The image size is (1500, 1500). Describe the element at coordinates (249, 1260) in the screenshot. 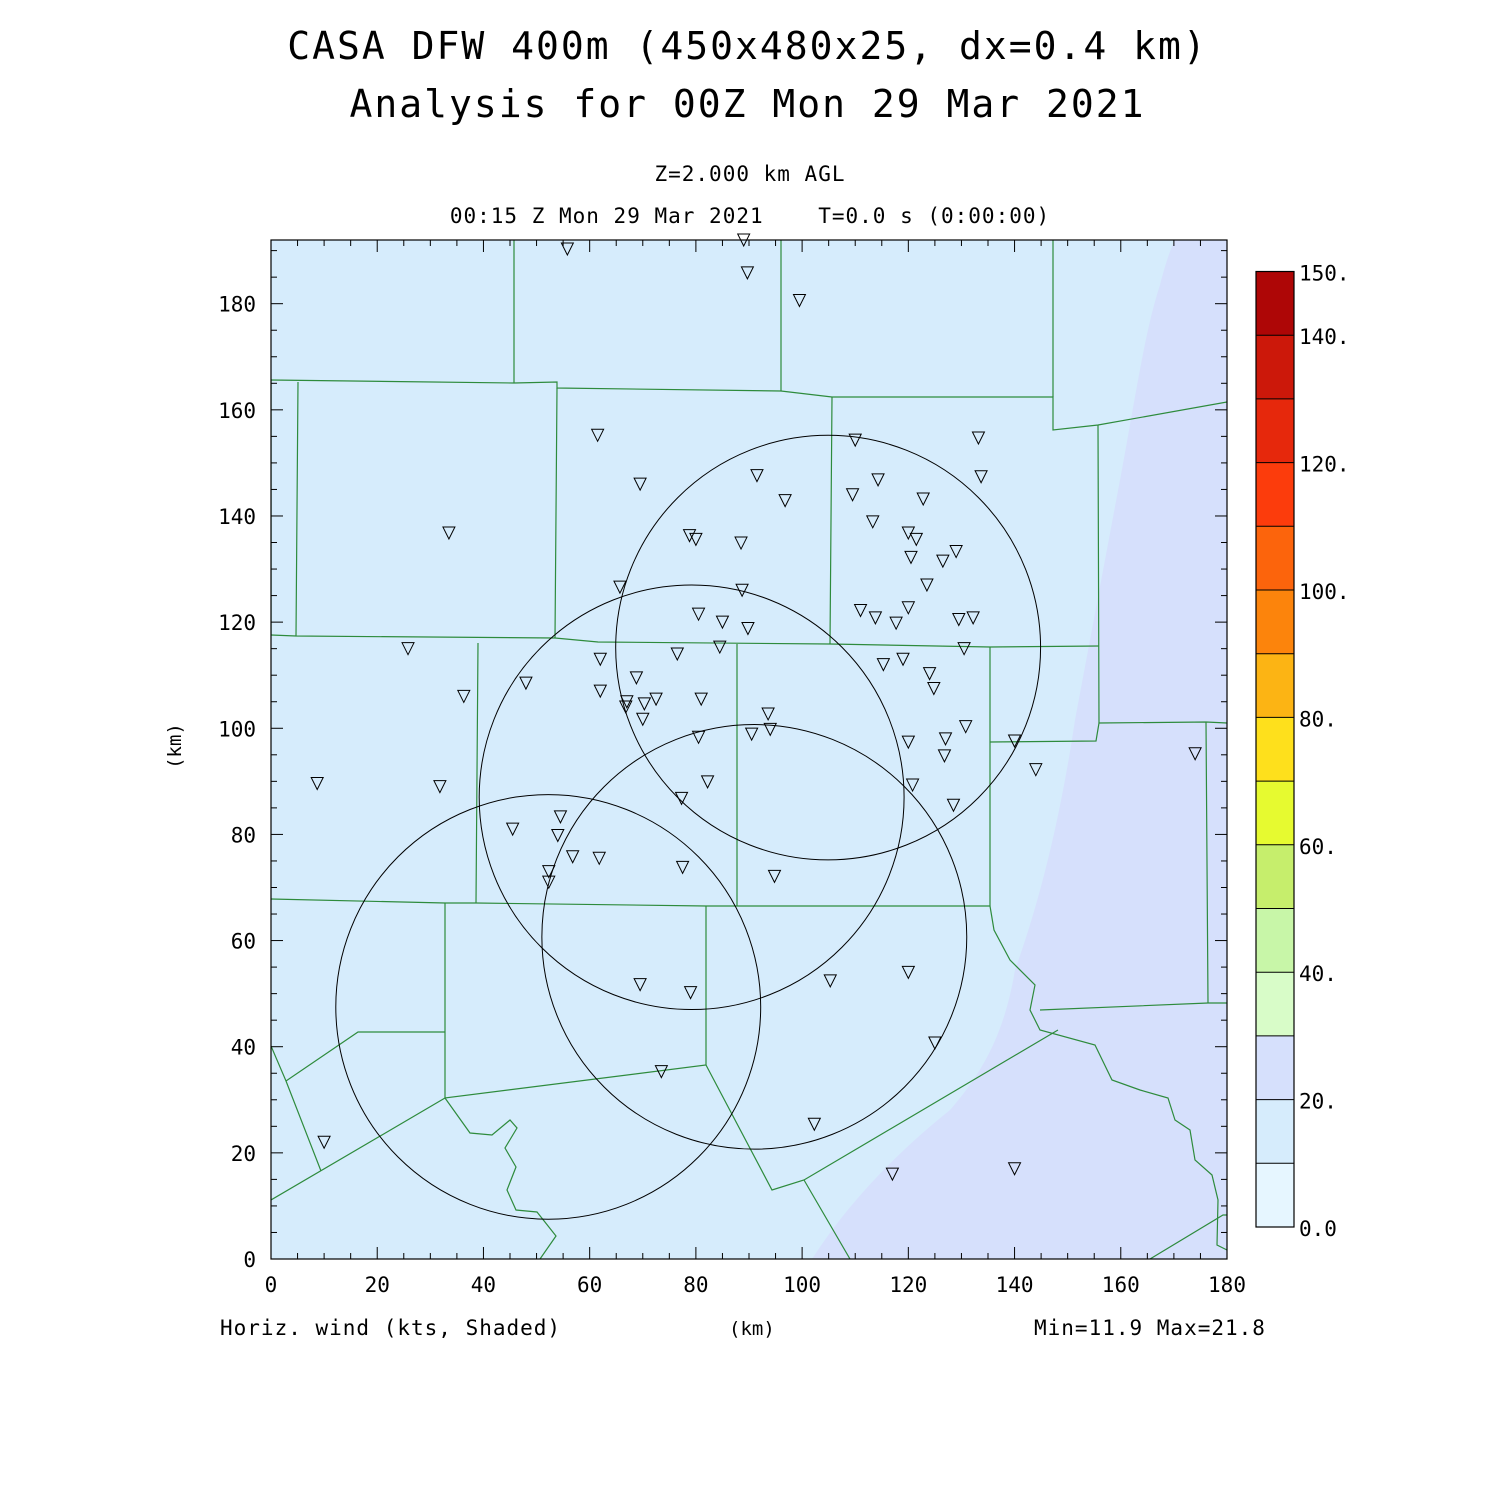

I see `y-tick-label: 0` at that location.